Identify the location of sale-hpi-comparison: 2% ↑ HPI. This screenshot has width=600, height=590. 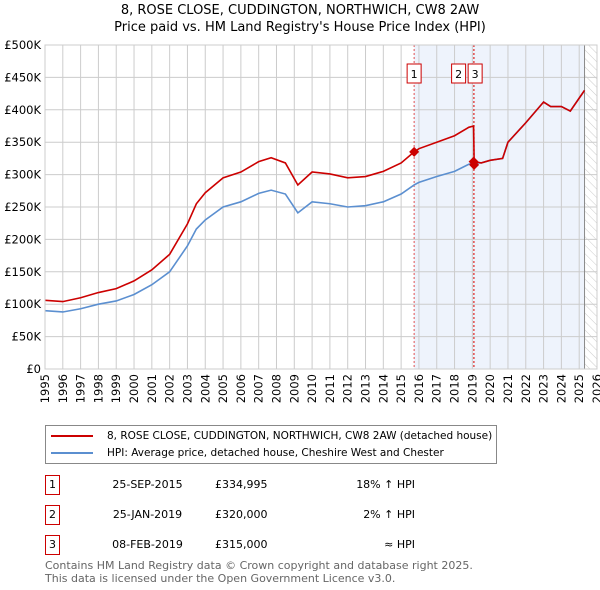
(389, 514).